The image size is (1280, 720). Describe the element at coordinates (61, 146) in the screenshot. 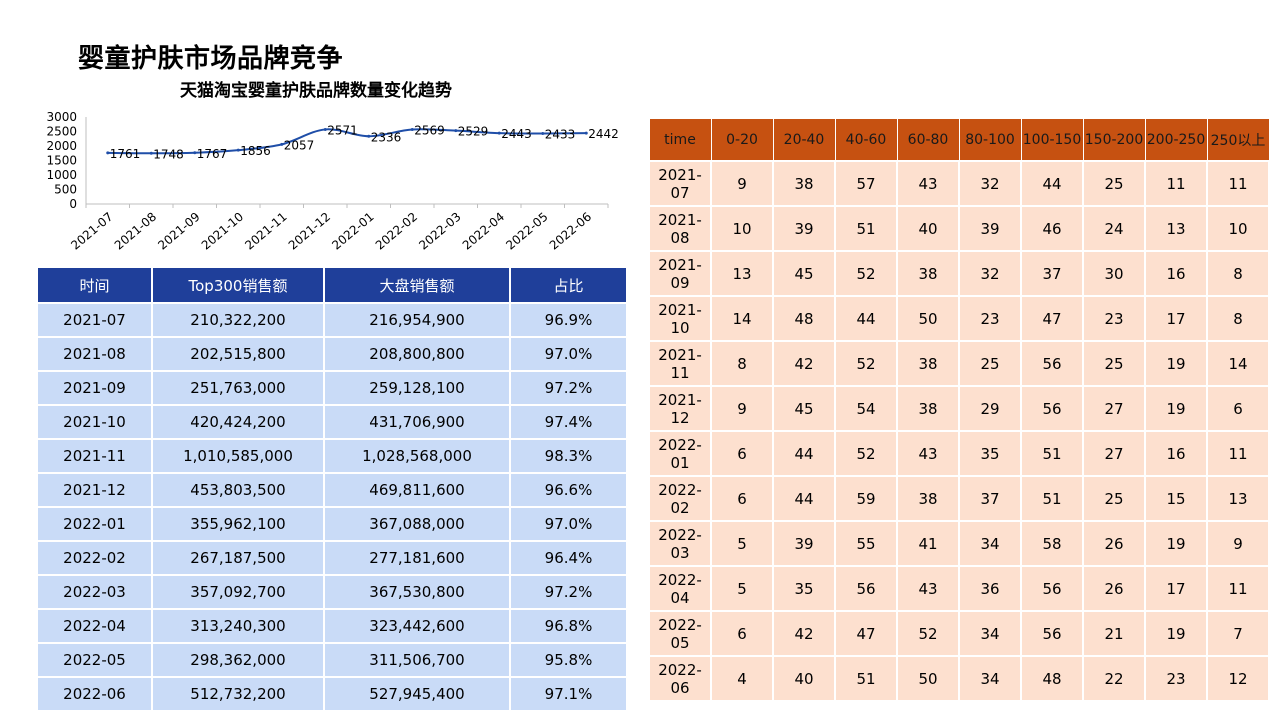

I see `y-tick-label: 2000` at that location.